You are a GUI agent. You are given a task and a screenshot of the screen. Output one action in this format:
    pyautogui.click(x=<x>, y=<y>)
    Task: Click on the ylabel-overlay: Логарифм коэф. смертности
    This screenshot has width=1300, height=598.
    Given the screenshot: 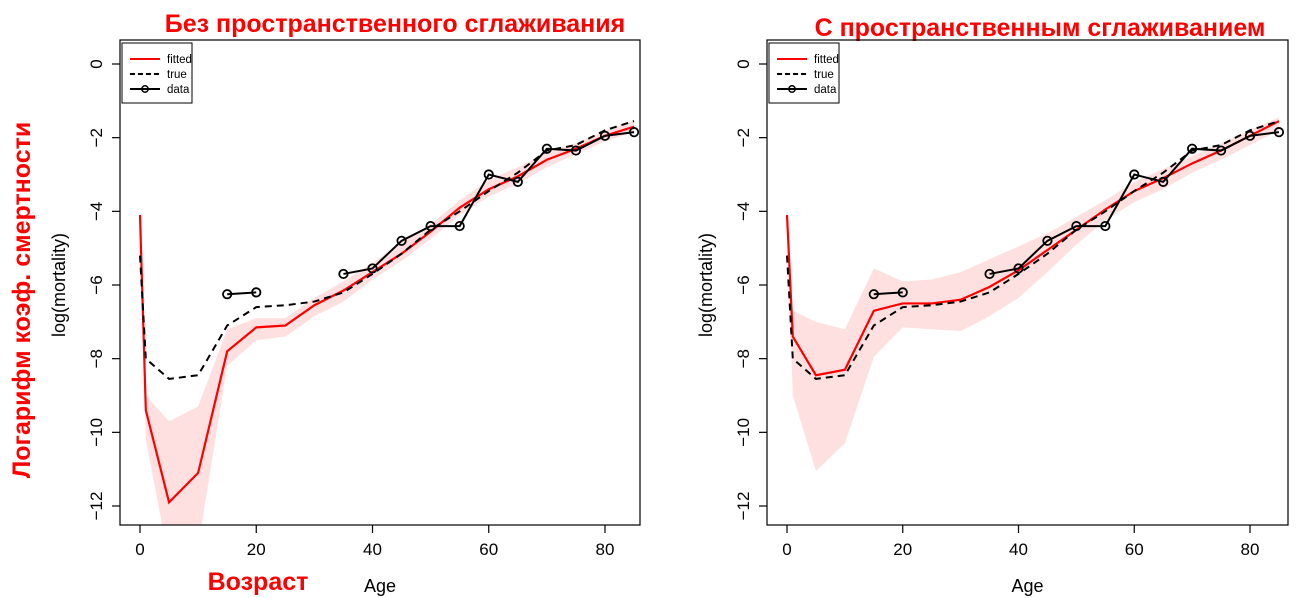 What is the action you would take?
    pyautogui.click(x=22, y=300)
    